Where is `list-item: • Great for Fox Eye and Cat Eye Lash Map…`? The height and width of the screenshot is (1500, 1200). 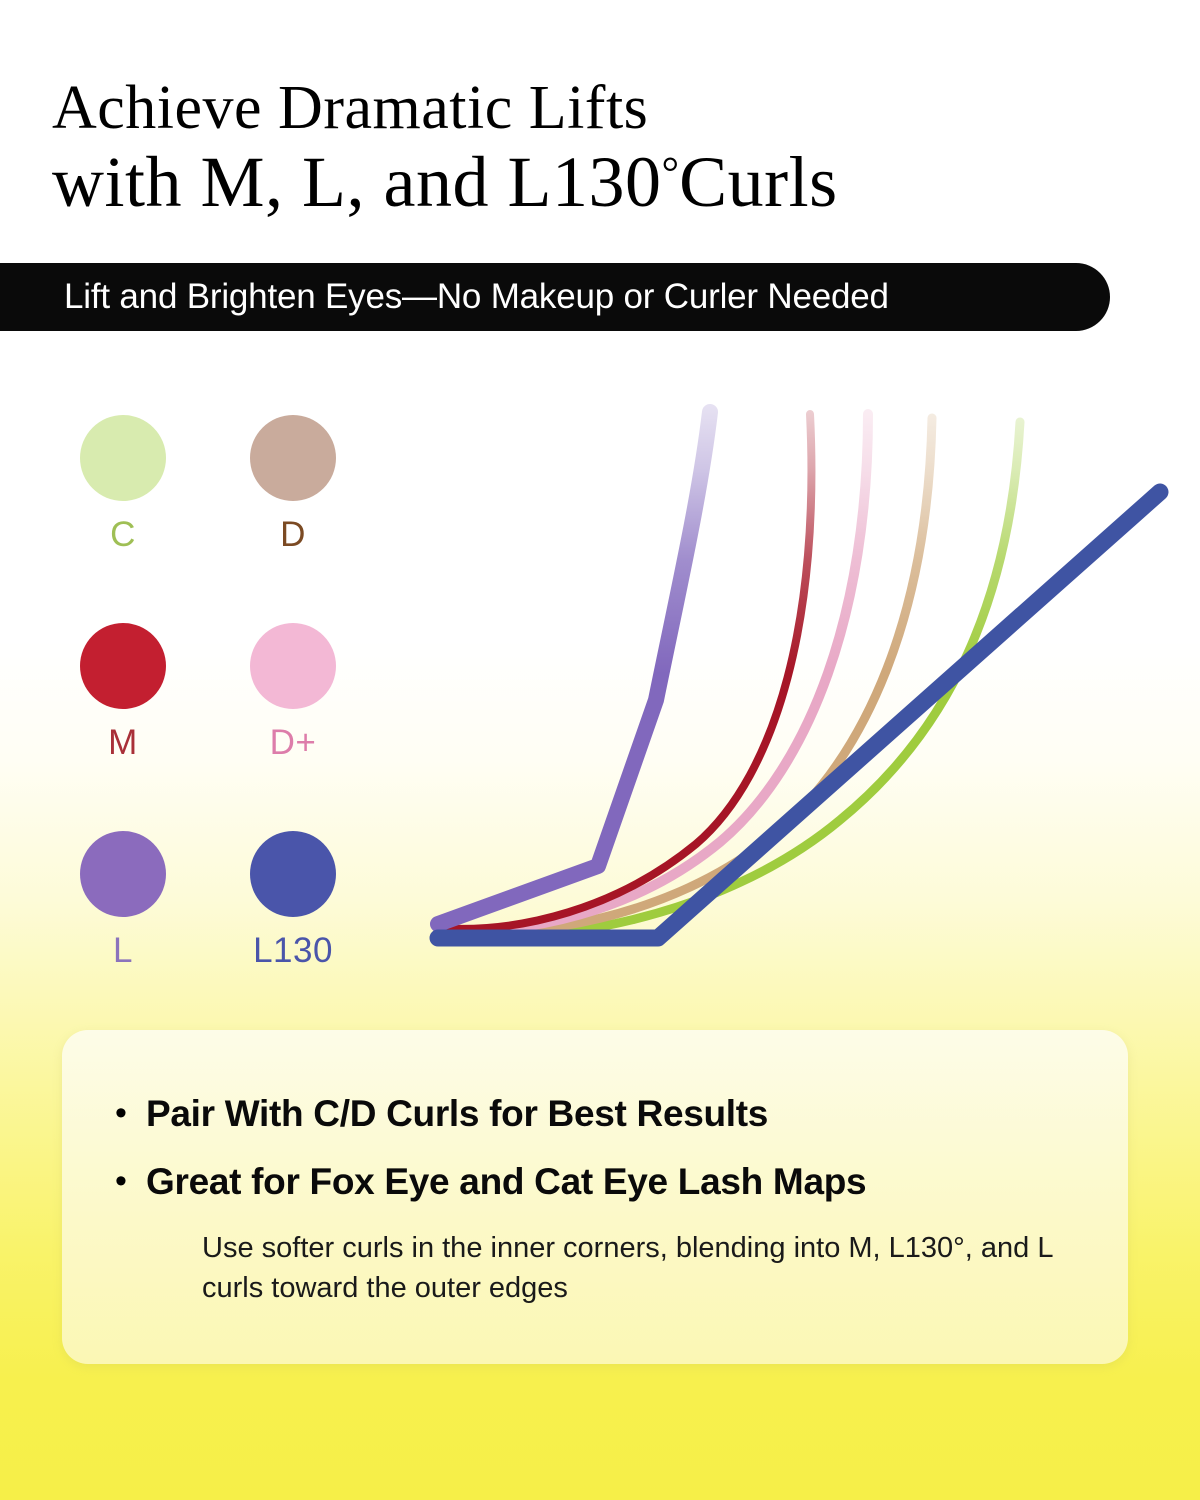 list-item: • Great for Fox Eye and Cat Eye Lash Map… is located at coordinates (584, 1182).